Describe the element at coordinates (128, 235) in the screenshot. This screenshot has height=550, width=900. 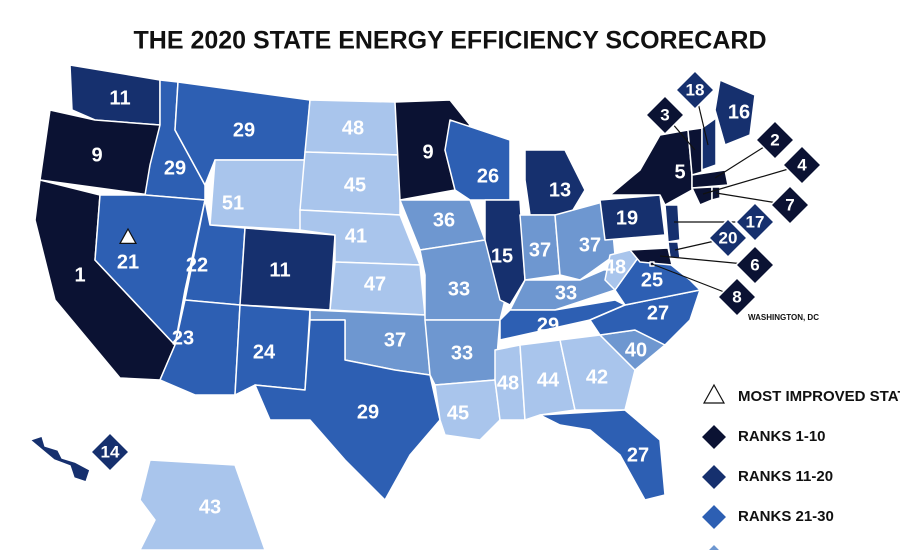
I see `most-improved-marker` at that location.